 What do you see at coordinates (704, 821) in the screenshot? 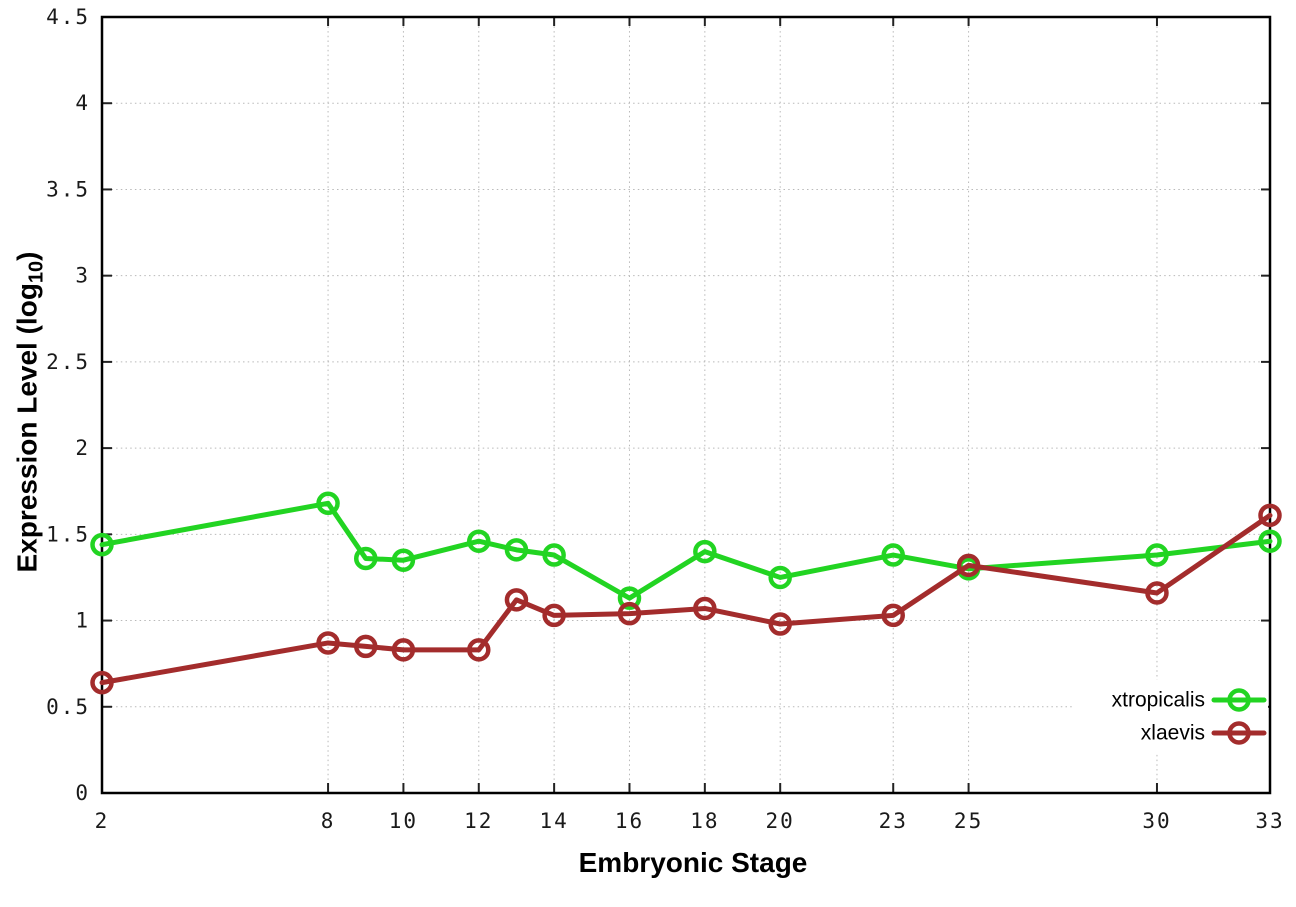
I see `x-tick-label: 18` at bounding box center [704, 821].